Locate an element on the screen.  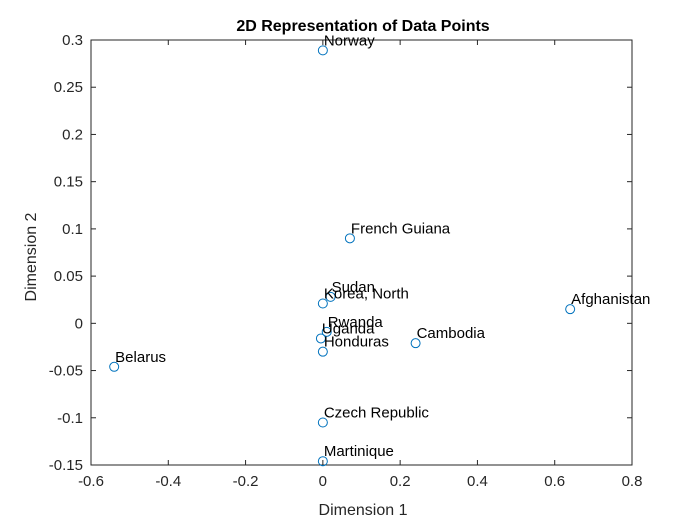
x-tick-label: 0.4 is located at coordinates (477, 481).